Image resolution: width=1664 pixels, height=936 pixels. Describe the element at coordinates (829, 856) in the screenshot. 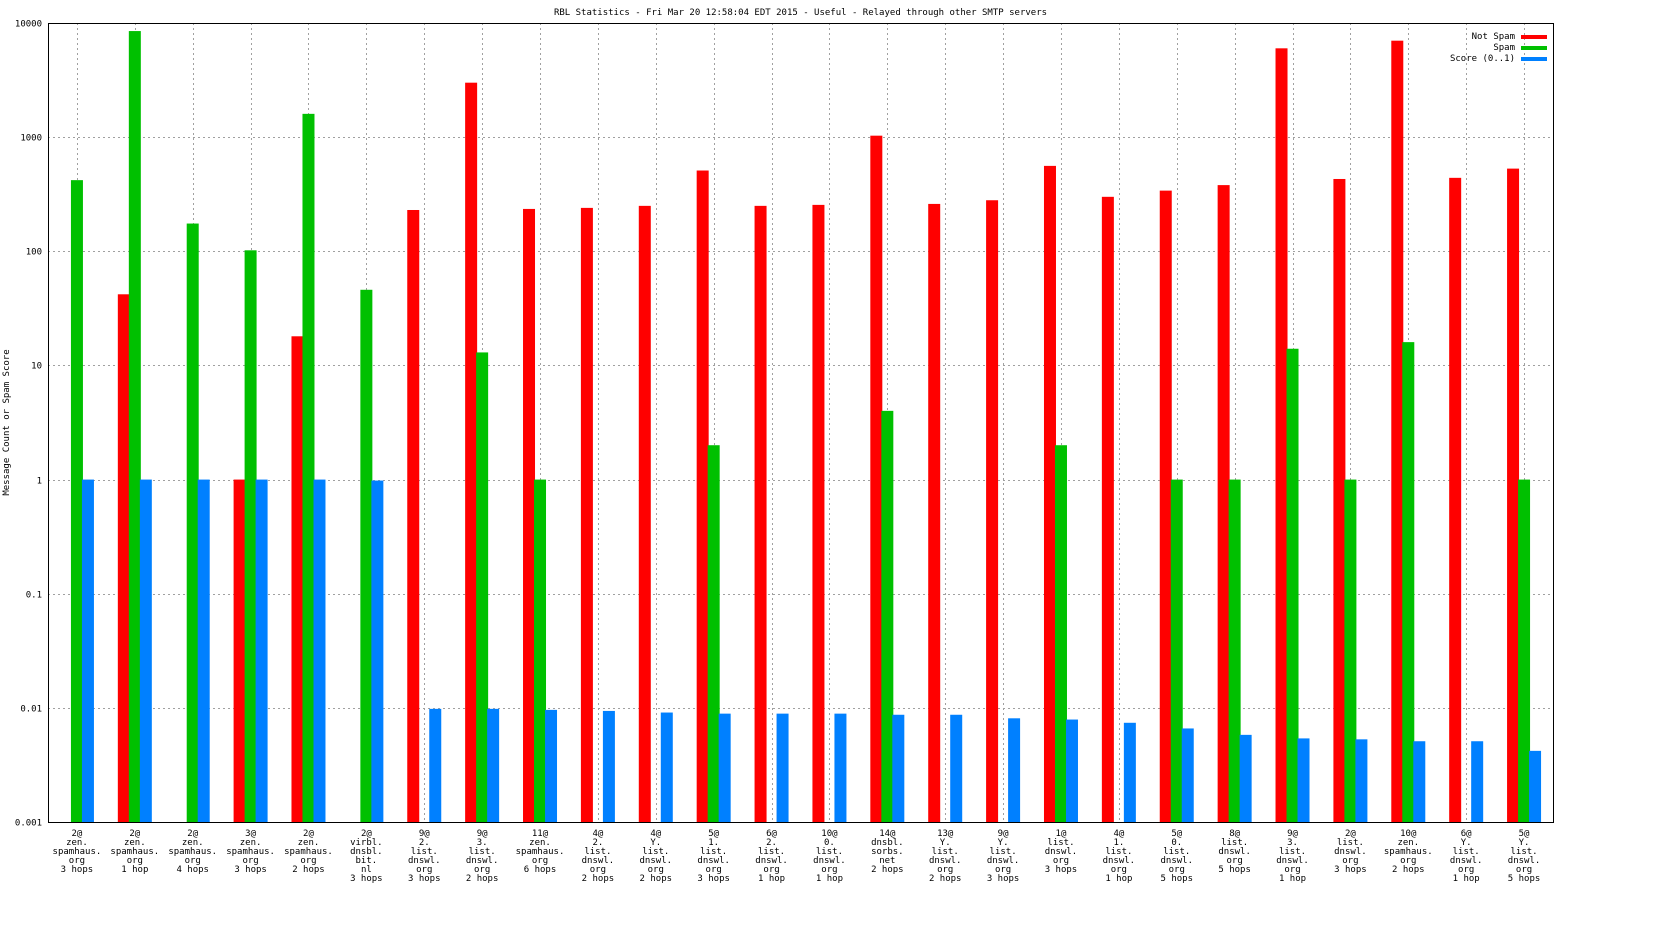

I see `x-tick-label: 10@ 0. list. dnswl. org 1 hop` at that location.